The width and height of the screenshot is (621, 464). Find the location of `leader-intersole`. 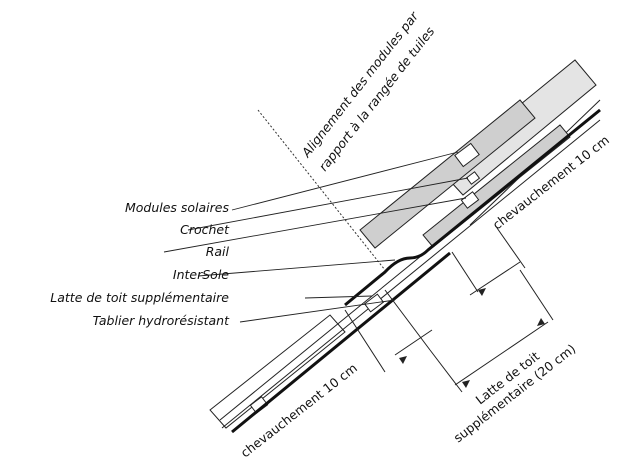

leader-intersole is located at coordinates (296, 268).